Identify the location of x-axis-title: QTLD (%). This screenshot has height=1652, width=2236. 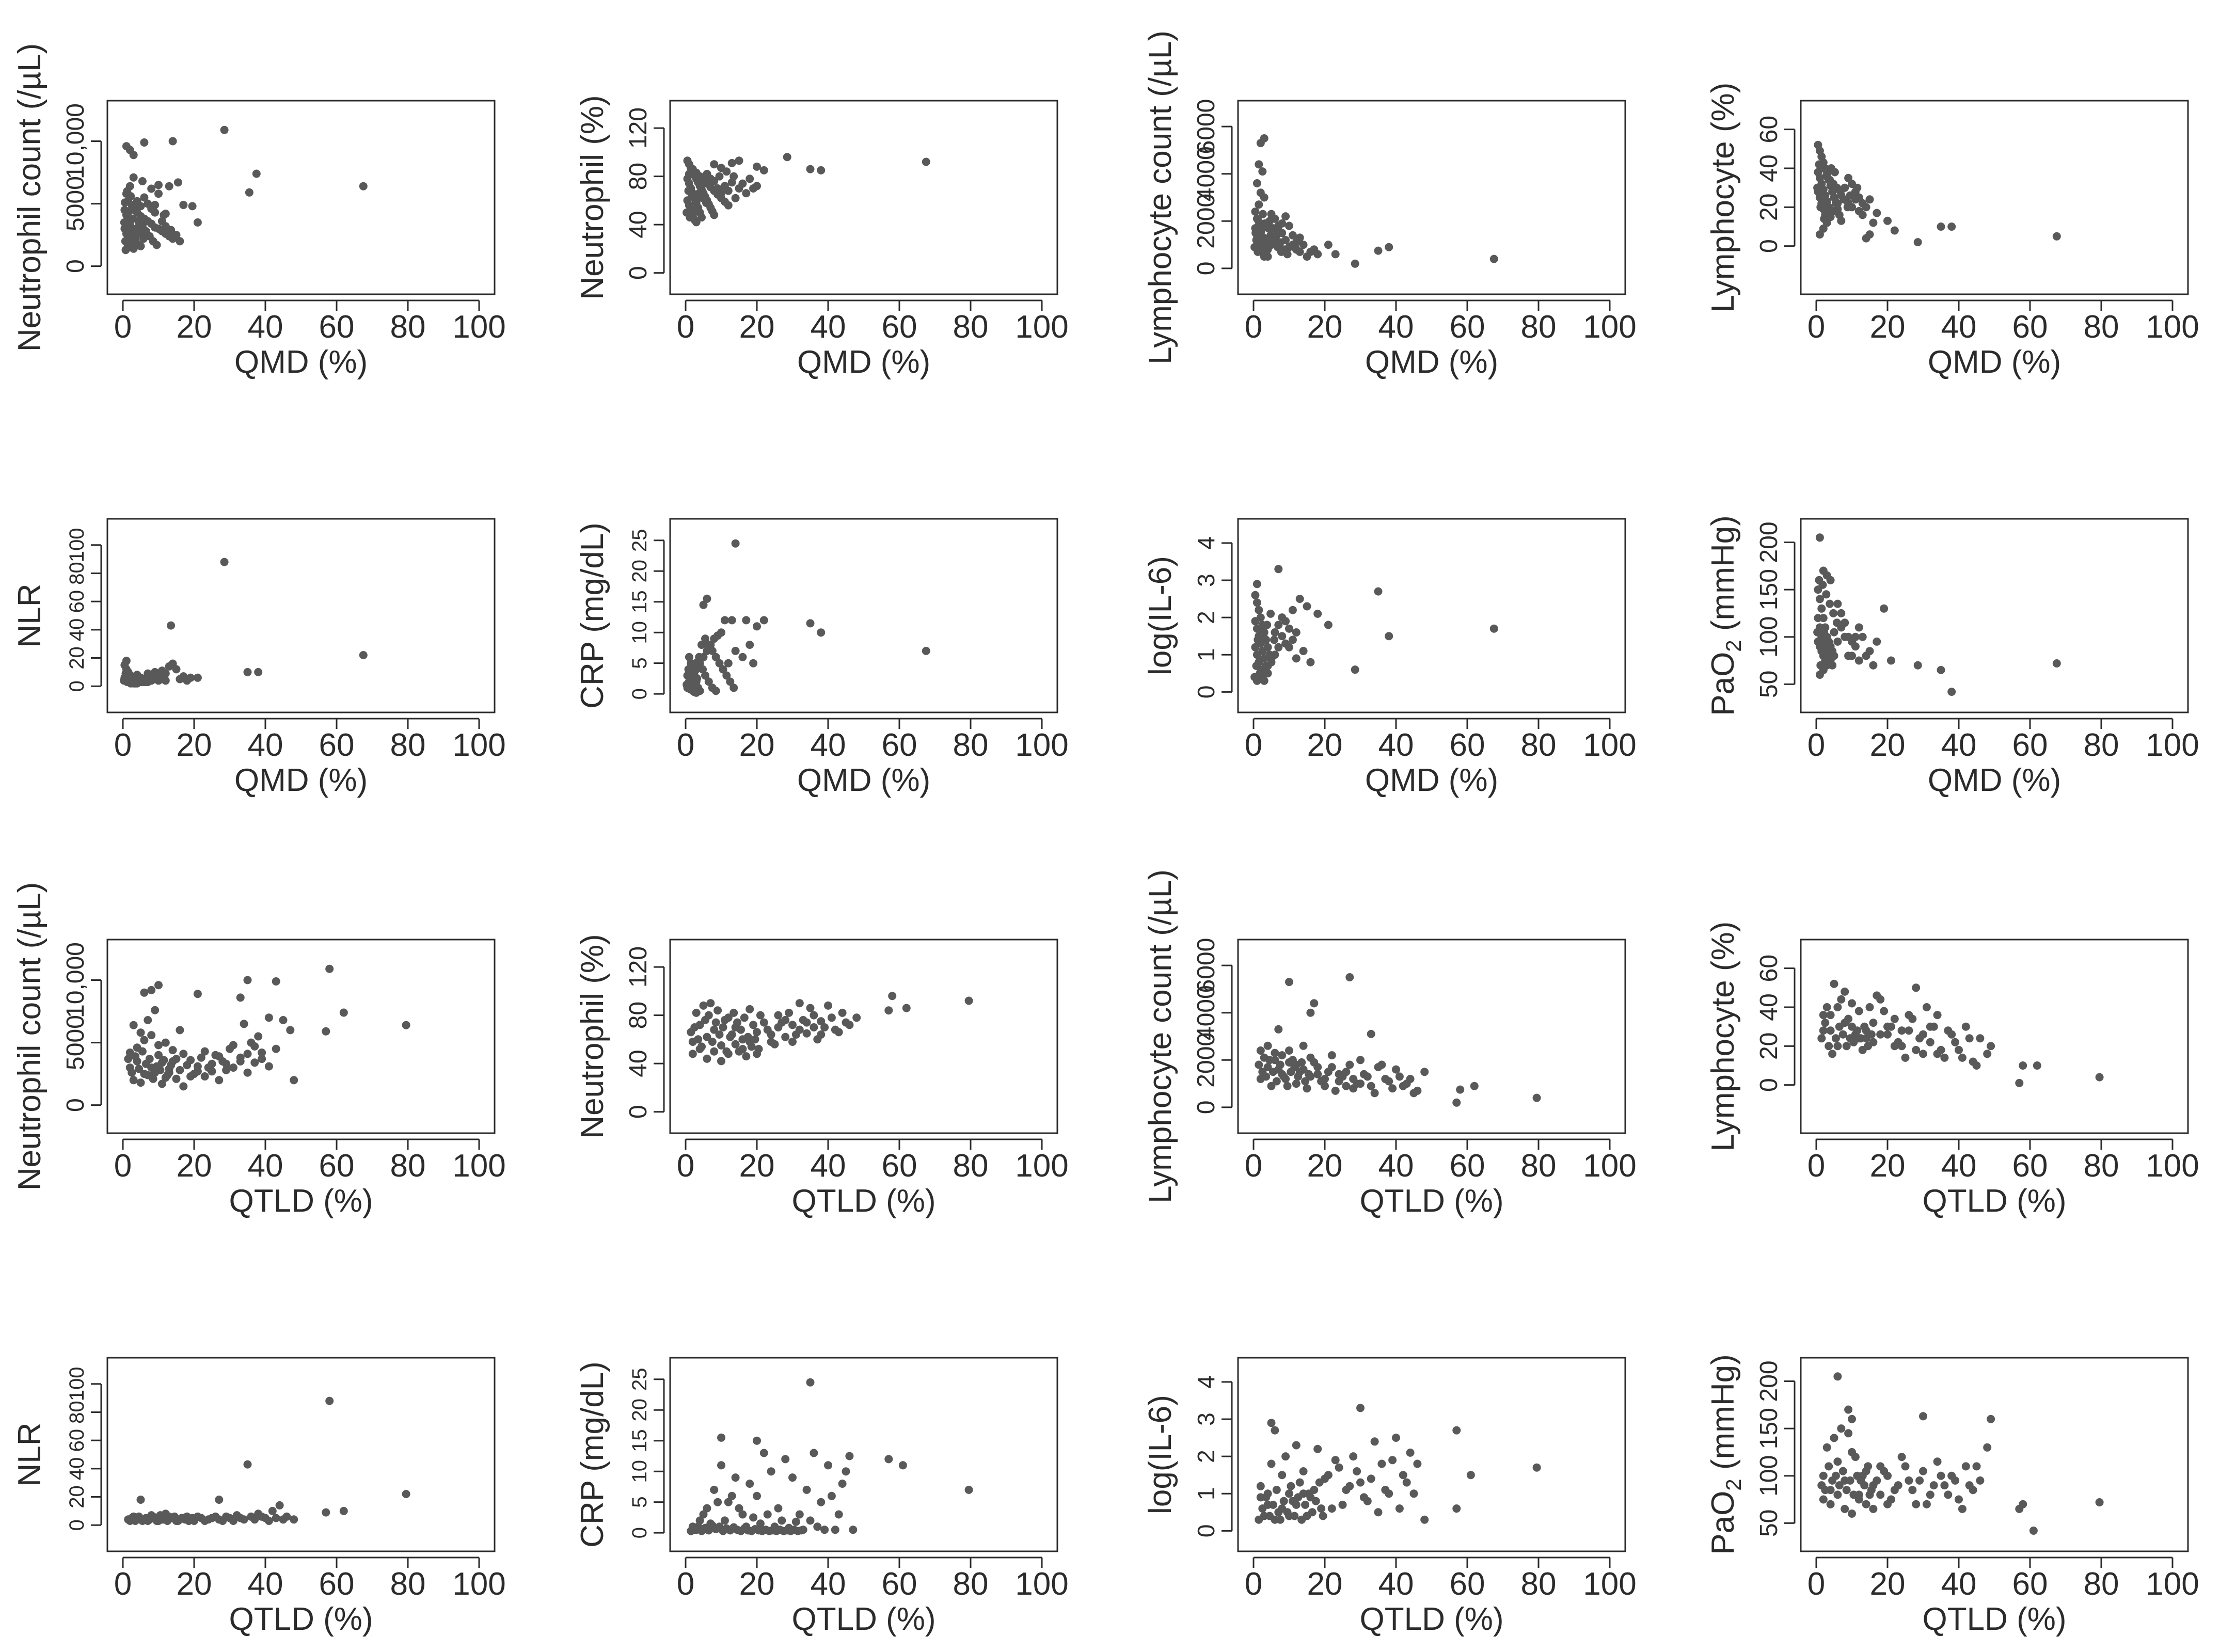
(301, 1619).